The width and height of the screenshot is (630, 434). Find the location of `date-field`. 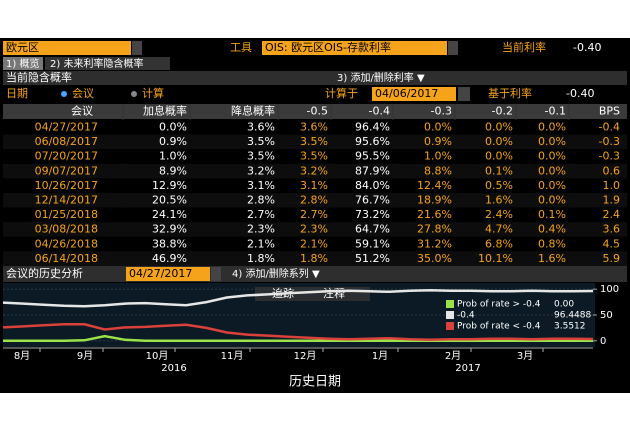

date-field is located at coordinates (414, 94).